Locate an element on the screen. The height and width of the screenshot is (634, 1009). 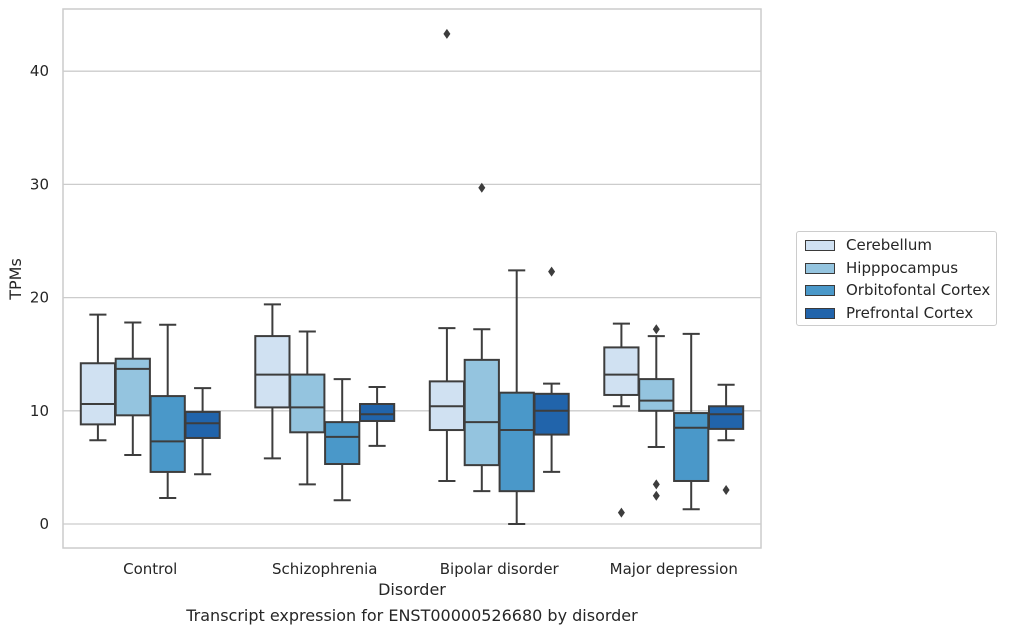
legend-label-hippocampus: Hipppocampus is located at coordinates (902, 268).